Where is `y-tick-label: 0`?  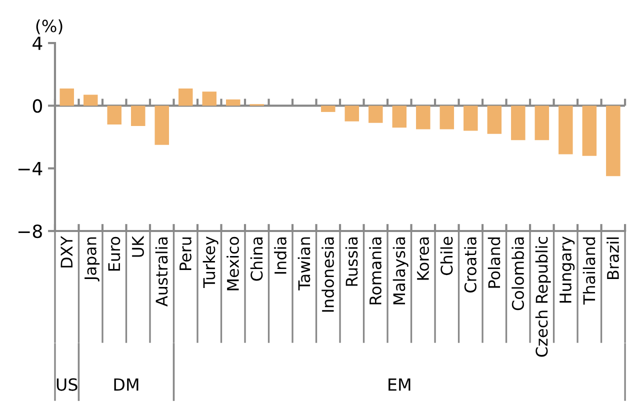 y-tick-label: 0 is located at coordinates (37, 106).